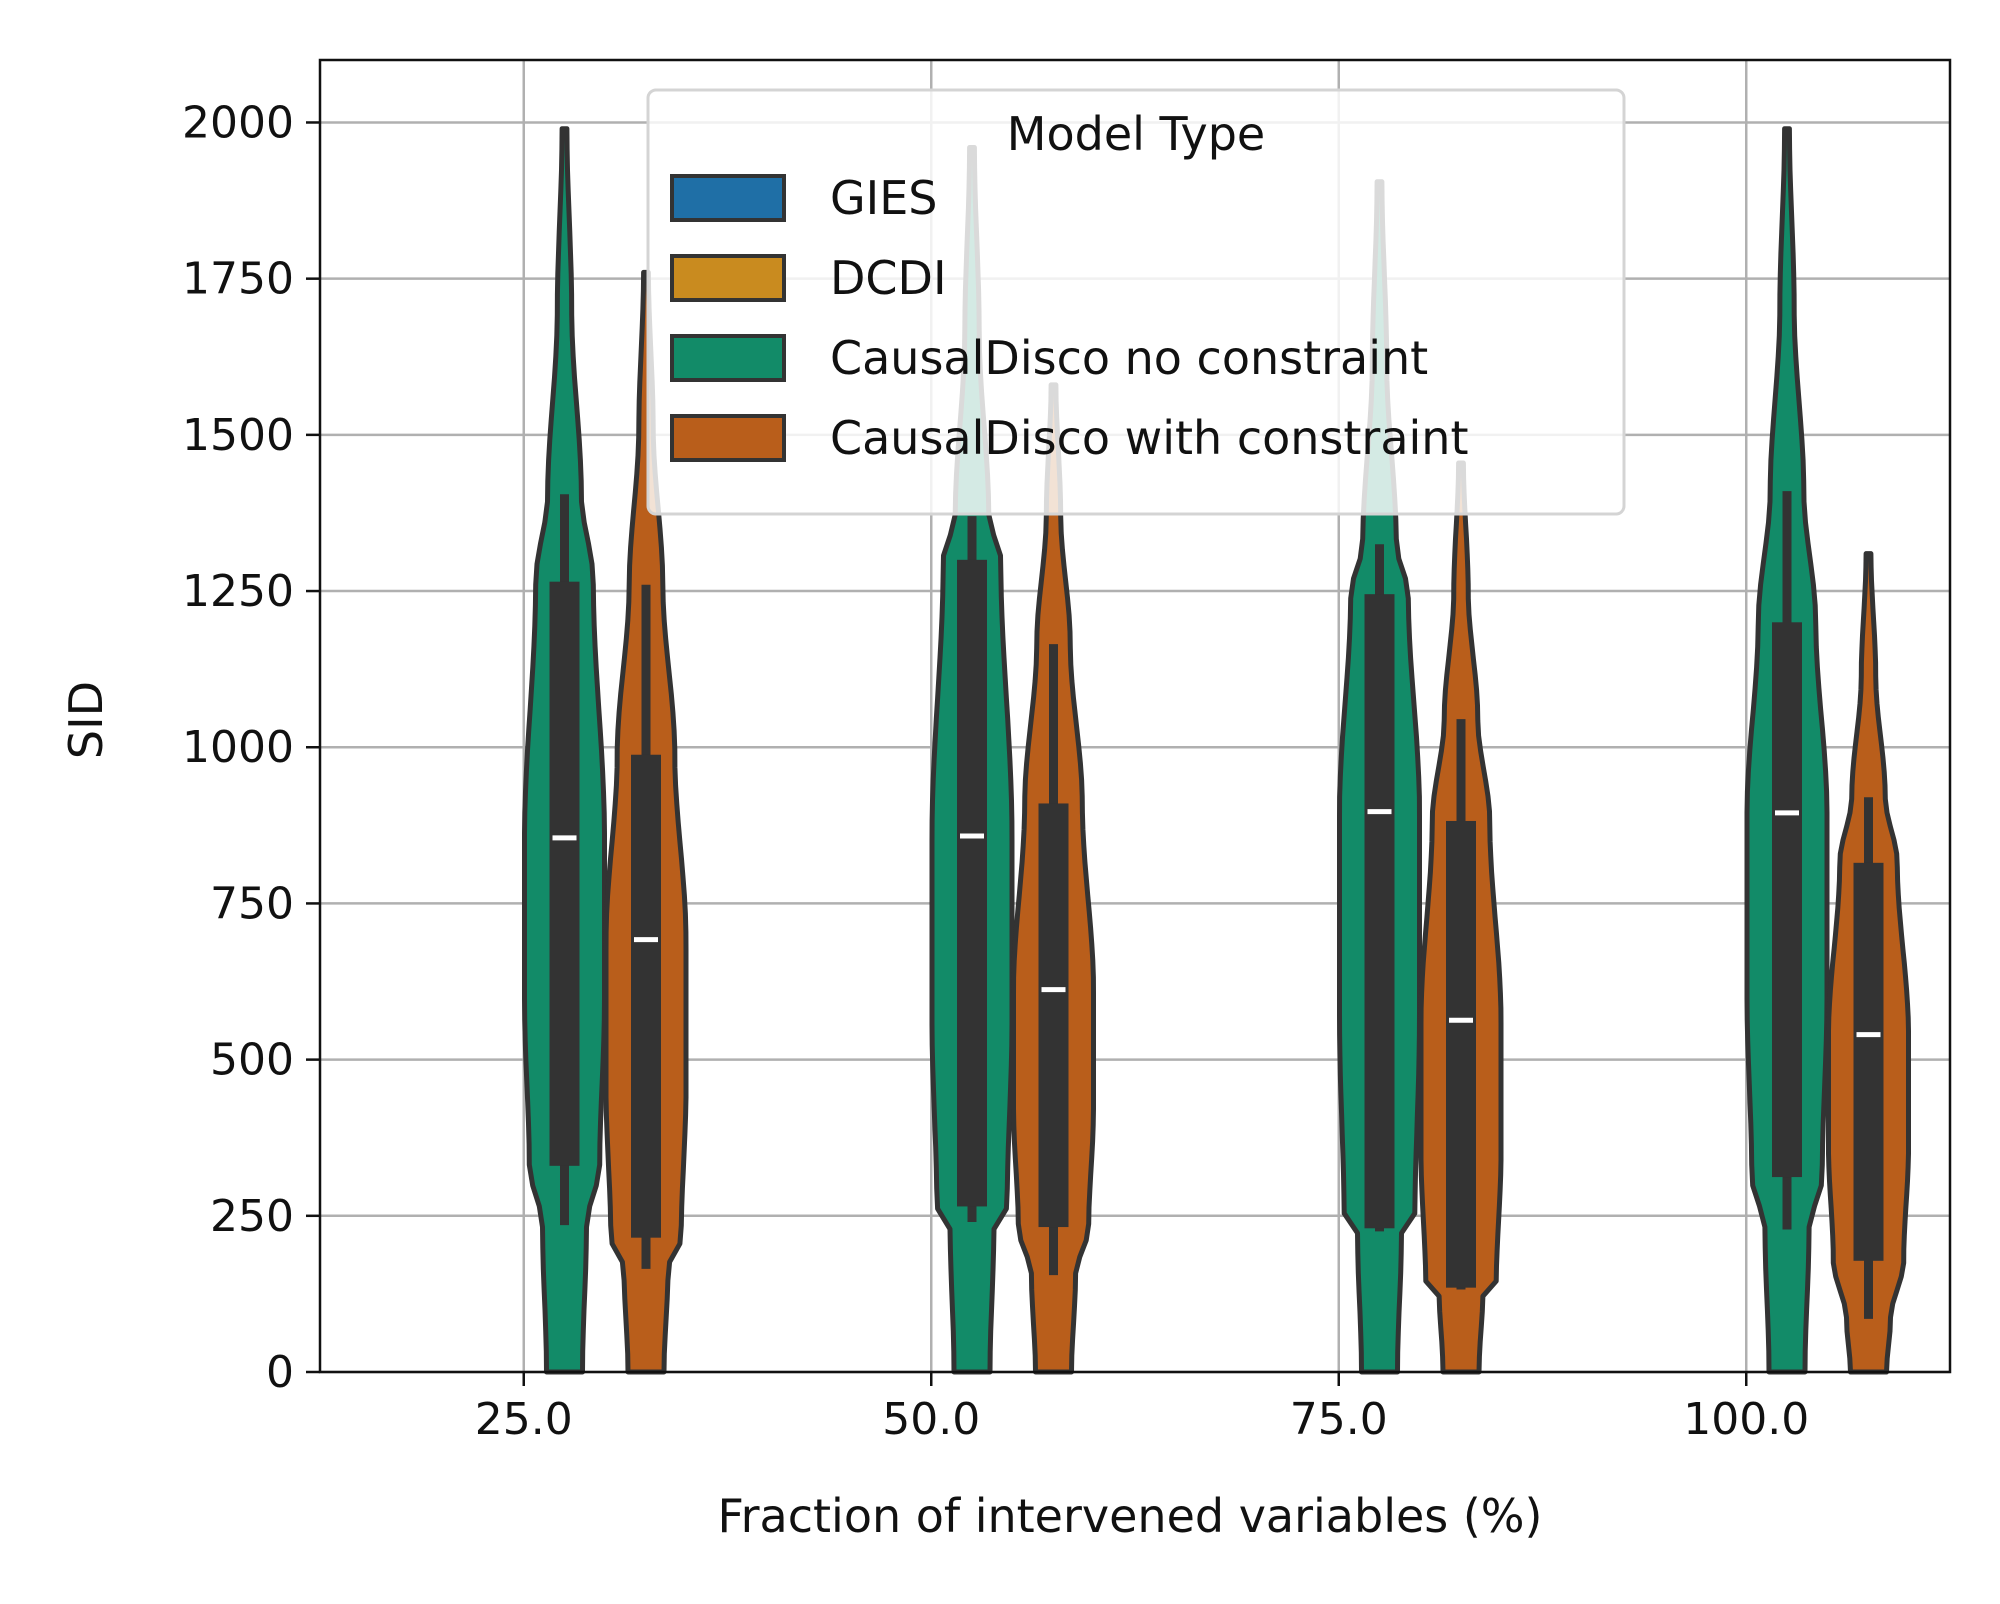  I want to click on y-tick-label: 250, so click(252, 1216).